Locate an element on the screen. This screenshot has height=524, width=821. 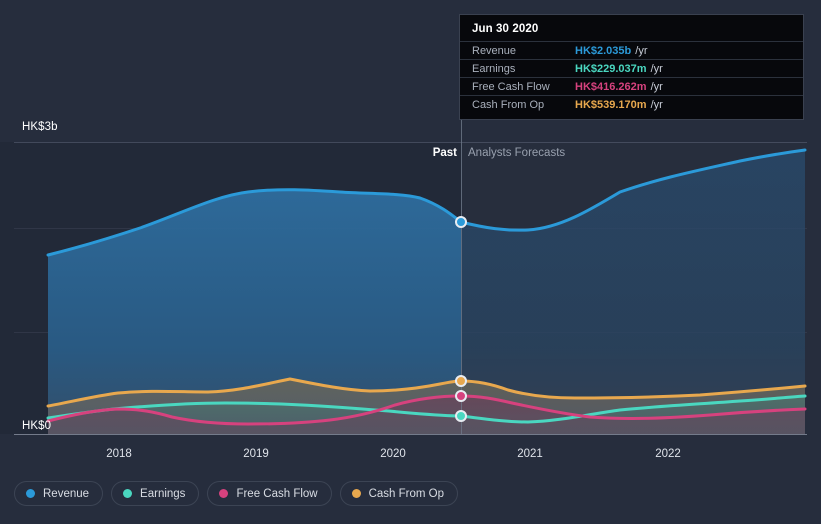
analysts-forecasts-label: Analysts Forecasts is located at coordinates (517, 153).